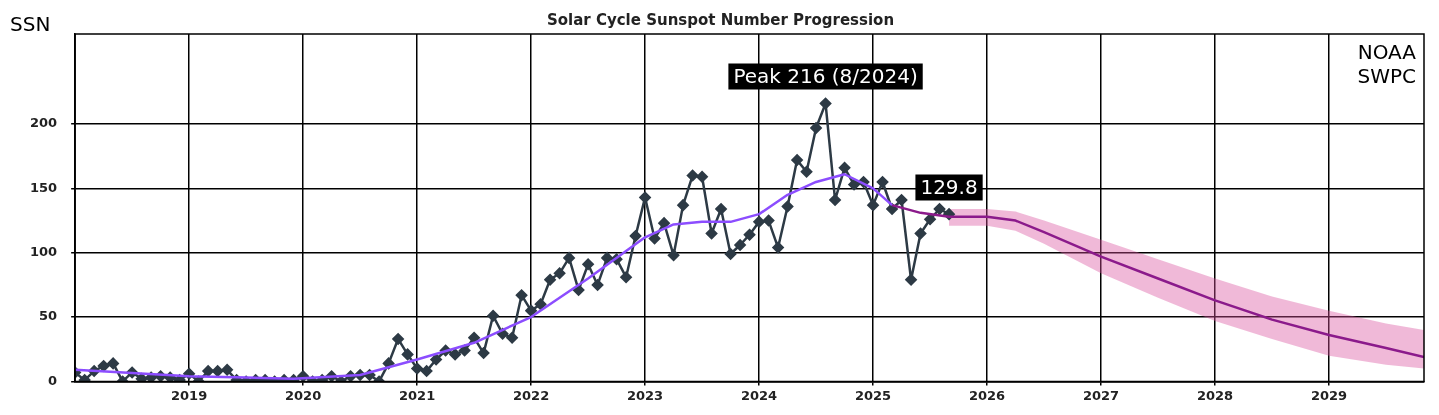 This screenshot has width=1439, height=415. I want to click on y-tick-label: 100, so click(44, 252).